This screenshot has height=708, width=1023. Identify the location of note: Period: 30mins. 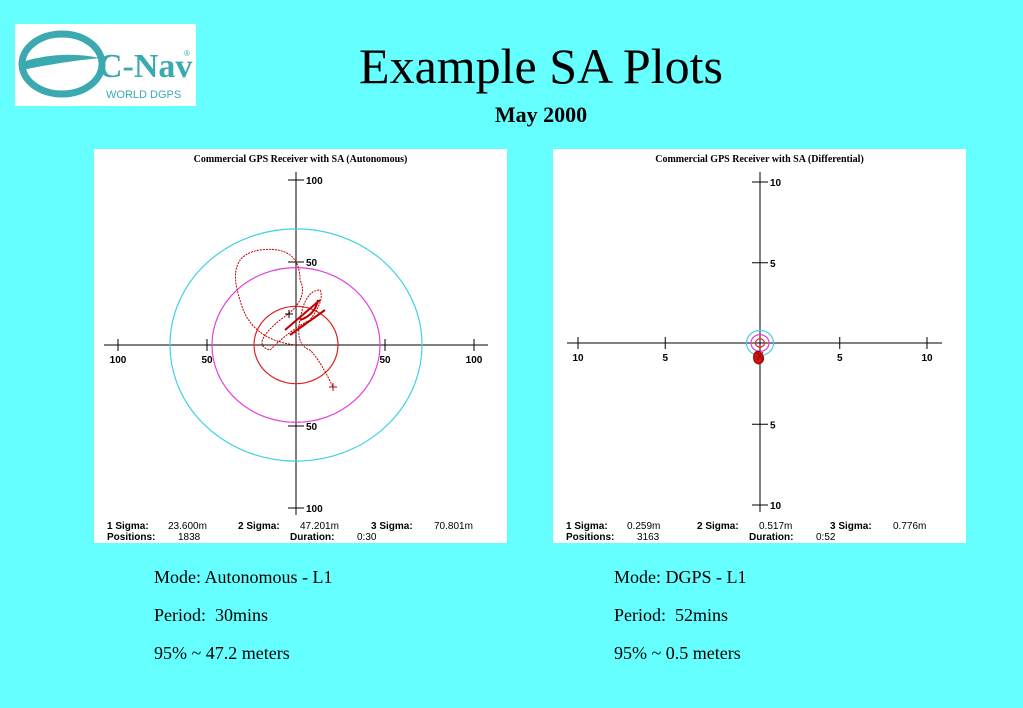
(211, 615).